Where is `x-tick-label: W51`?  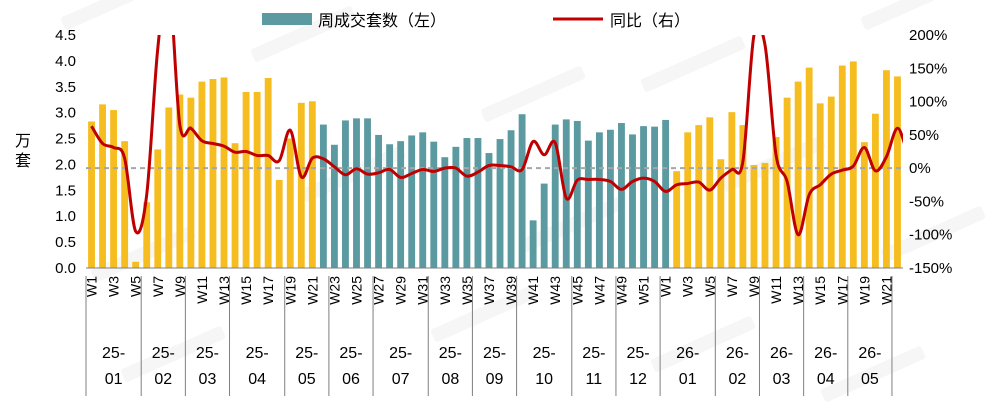
x-tick-label: W51 is located at coordinates (644, 290).